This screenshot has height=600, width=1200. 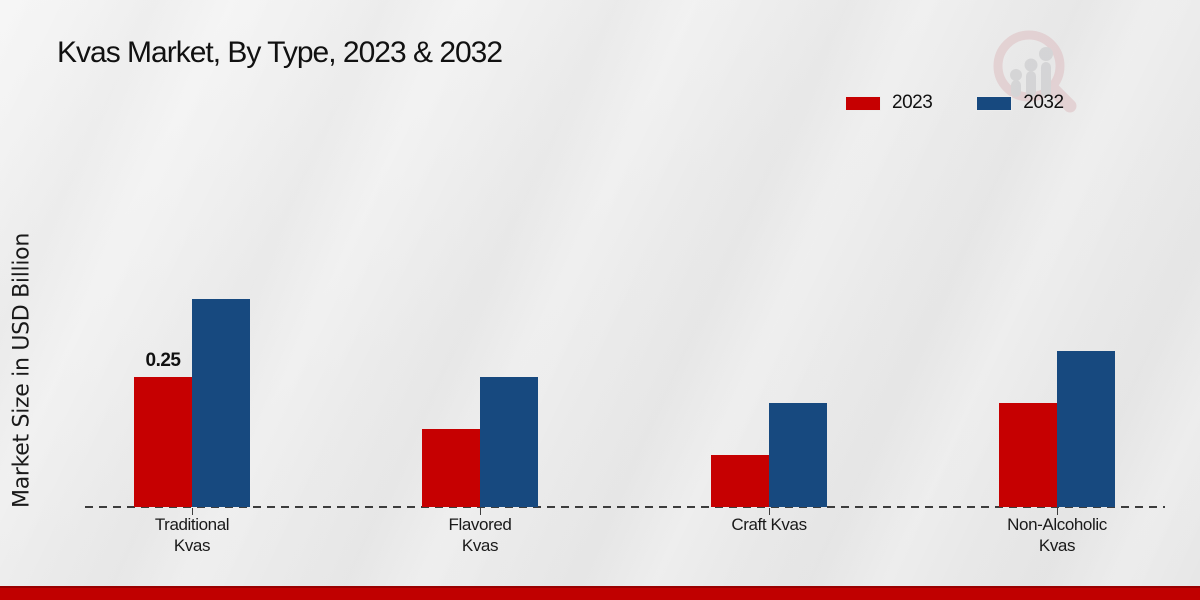 What do you see at coordinates (221, 403) in the screenshot?
I see `bar-2032-traditional-kvas` at bounding box center [221, 403].